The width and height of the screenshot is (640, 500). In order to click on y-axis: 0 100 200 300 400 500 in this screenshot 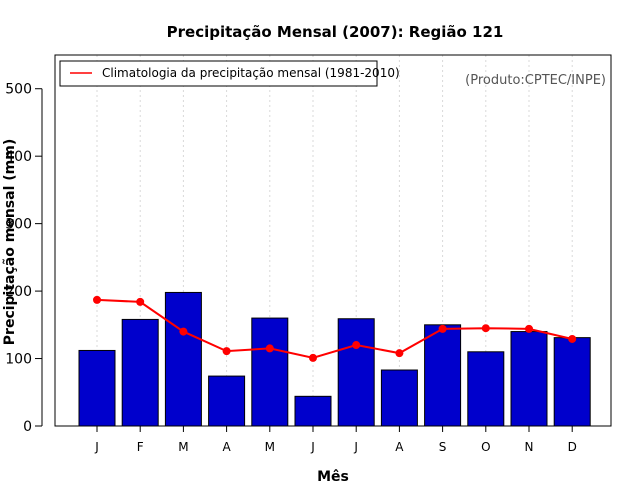, I will do `click(24, 258)`.